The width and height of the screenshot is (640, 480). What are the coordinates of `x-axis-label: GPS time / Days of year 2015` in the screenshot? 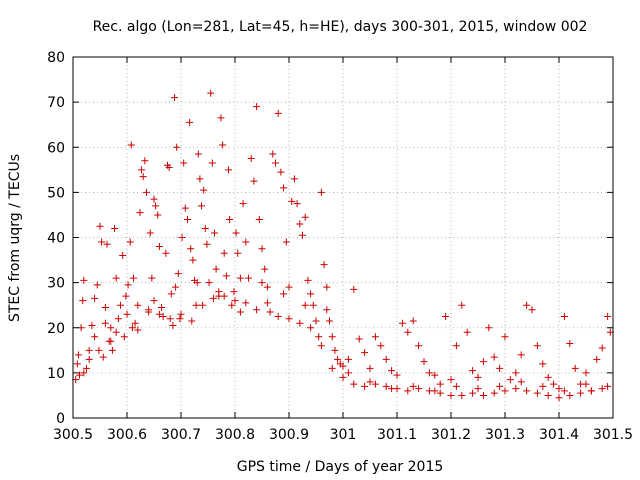 It's located at (340, 467).